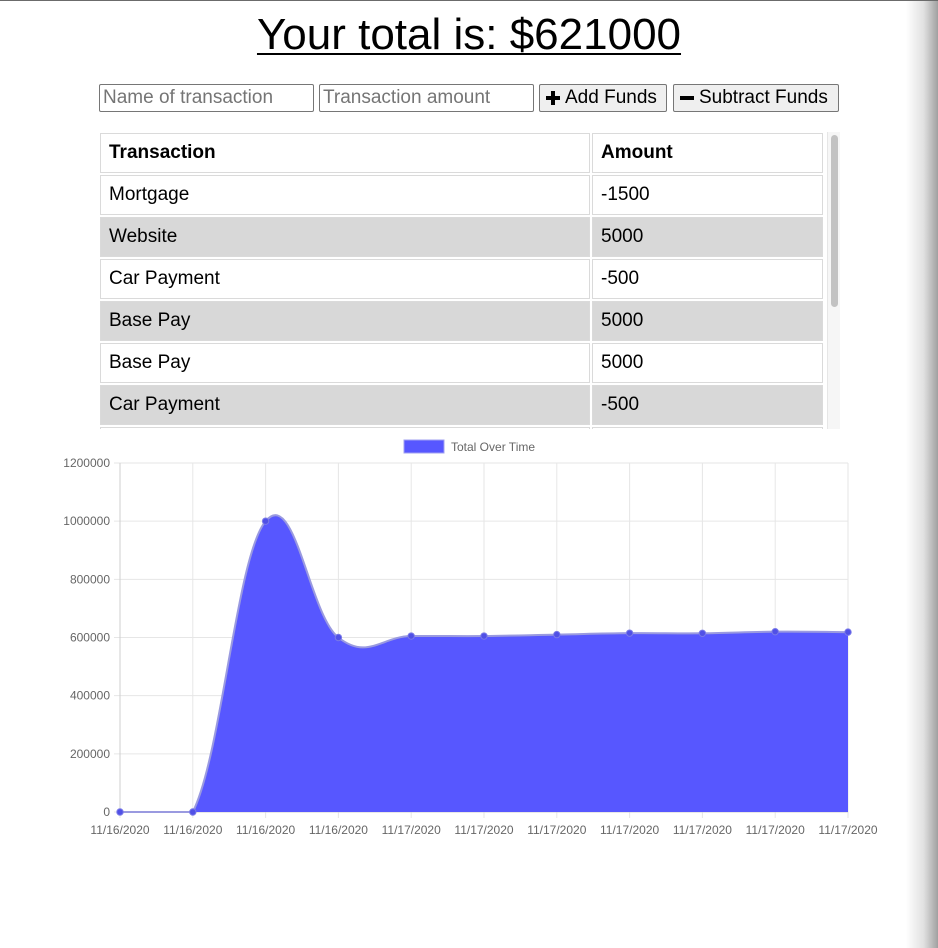 The width and height of the screenshot is (938, 948). What do you see at coordinates (922, 474) in the screenshot?
I see `window-edge-shadow` at bounding box center [922, 474].